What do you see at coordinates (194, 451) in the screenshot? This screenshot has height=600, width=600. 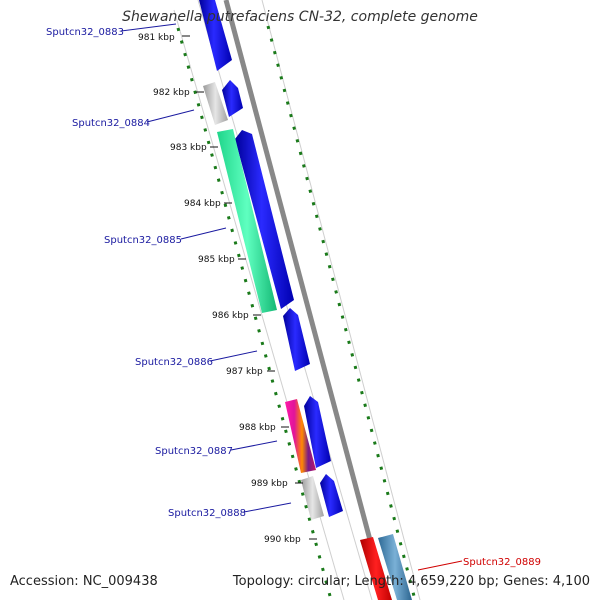 I see `gene-label-0887: Sputcn32_0887` at bounding box center [194, 451].